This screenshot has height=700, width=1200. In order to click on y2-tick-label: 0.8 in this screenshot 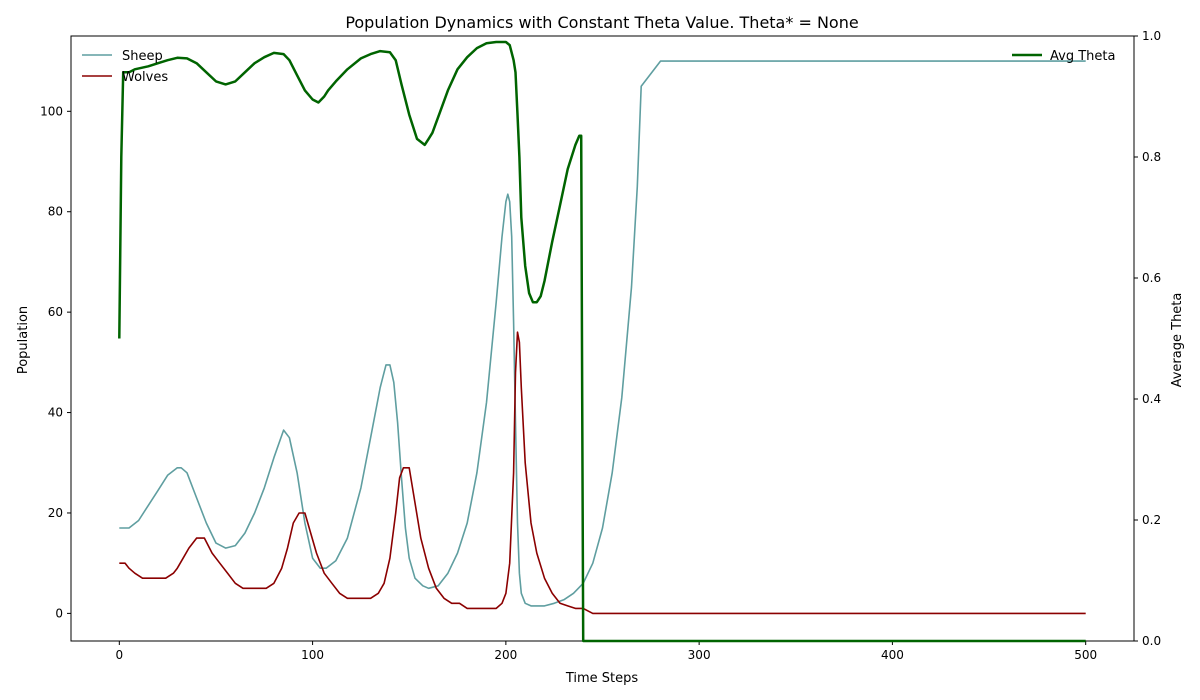, I will do `click(1151, 157)`.